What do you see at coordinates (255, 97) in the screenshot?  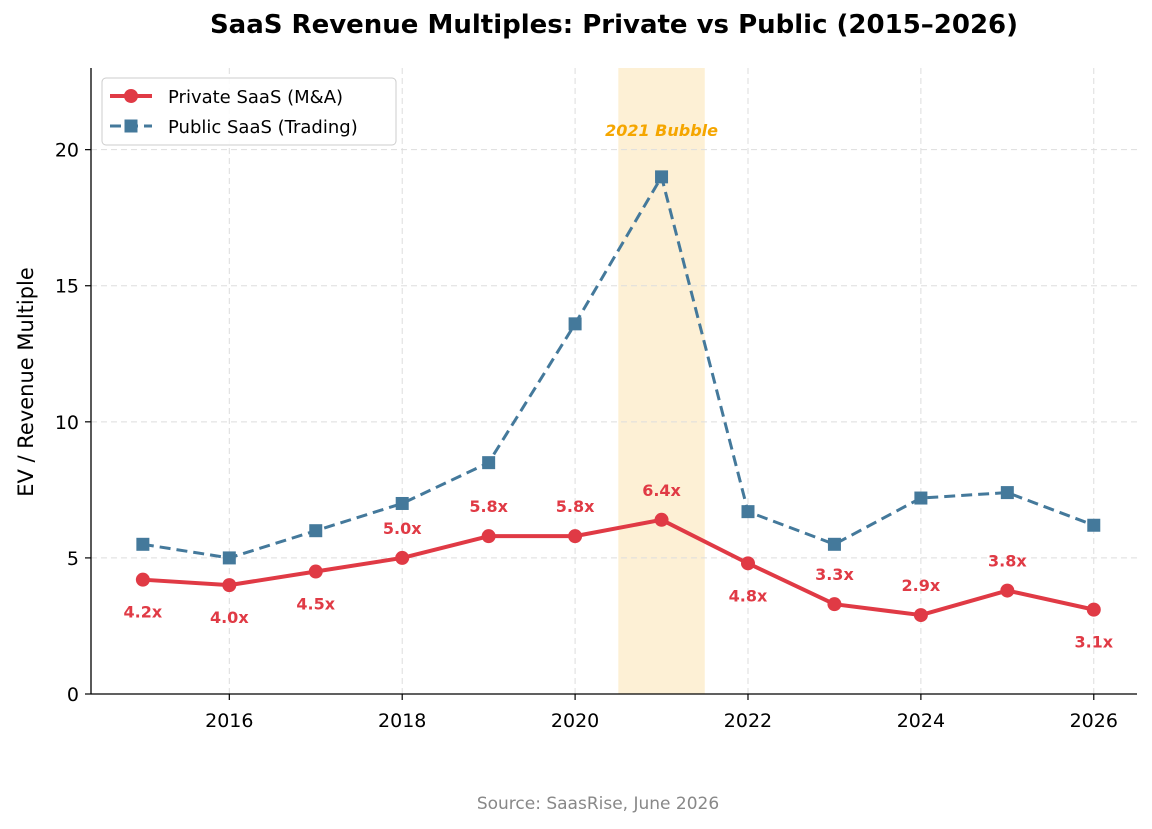 I see `legend-label: Private SaaS (M&A)` at bounding box center [255, 97].